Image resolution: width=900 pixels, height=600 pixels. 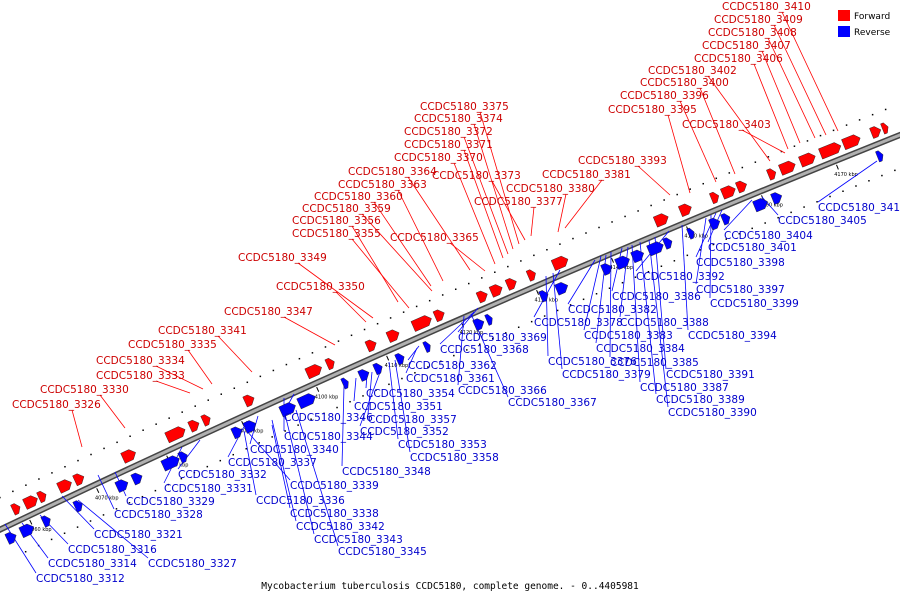 What do you see at coordinates (710, 375) in the screenshot?
I see `reverse-gene-label: CCDC5180_3391` at bounding box center [710, 375].